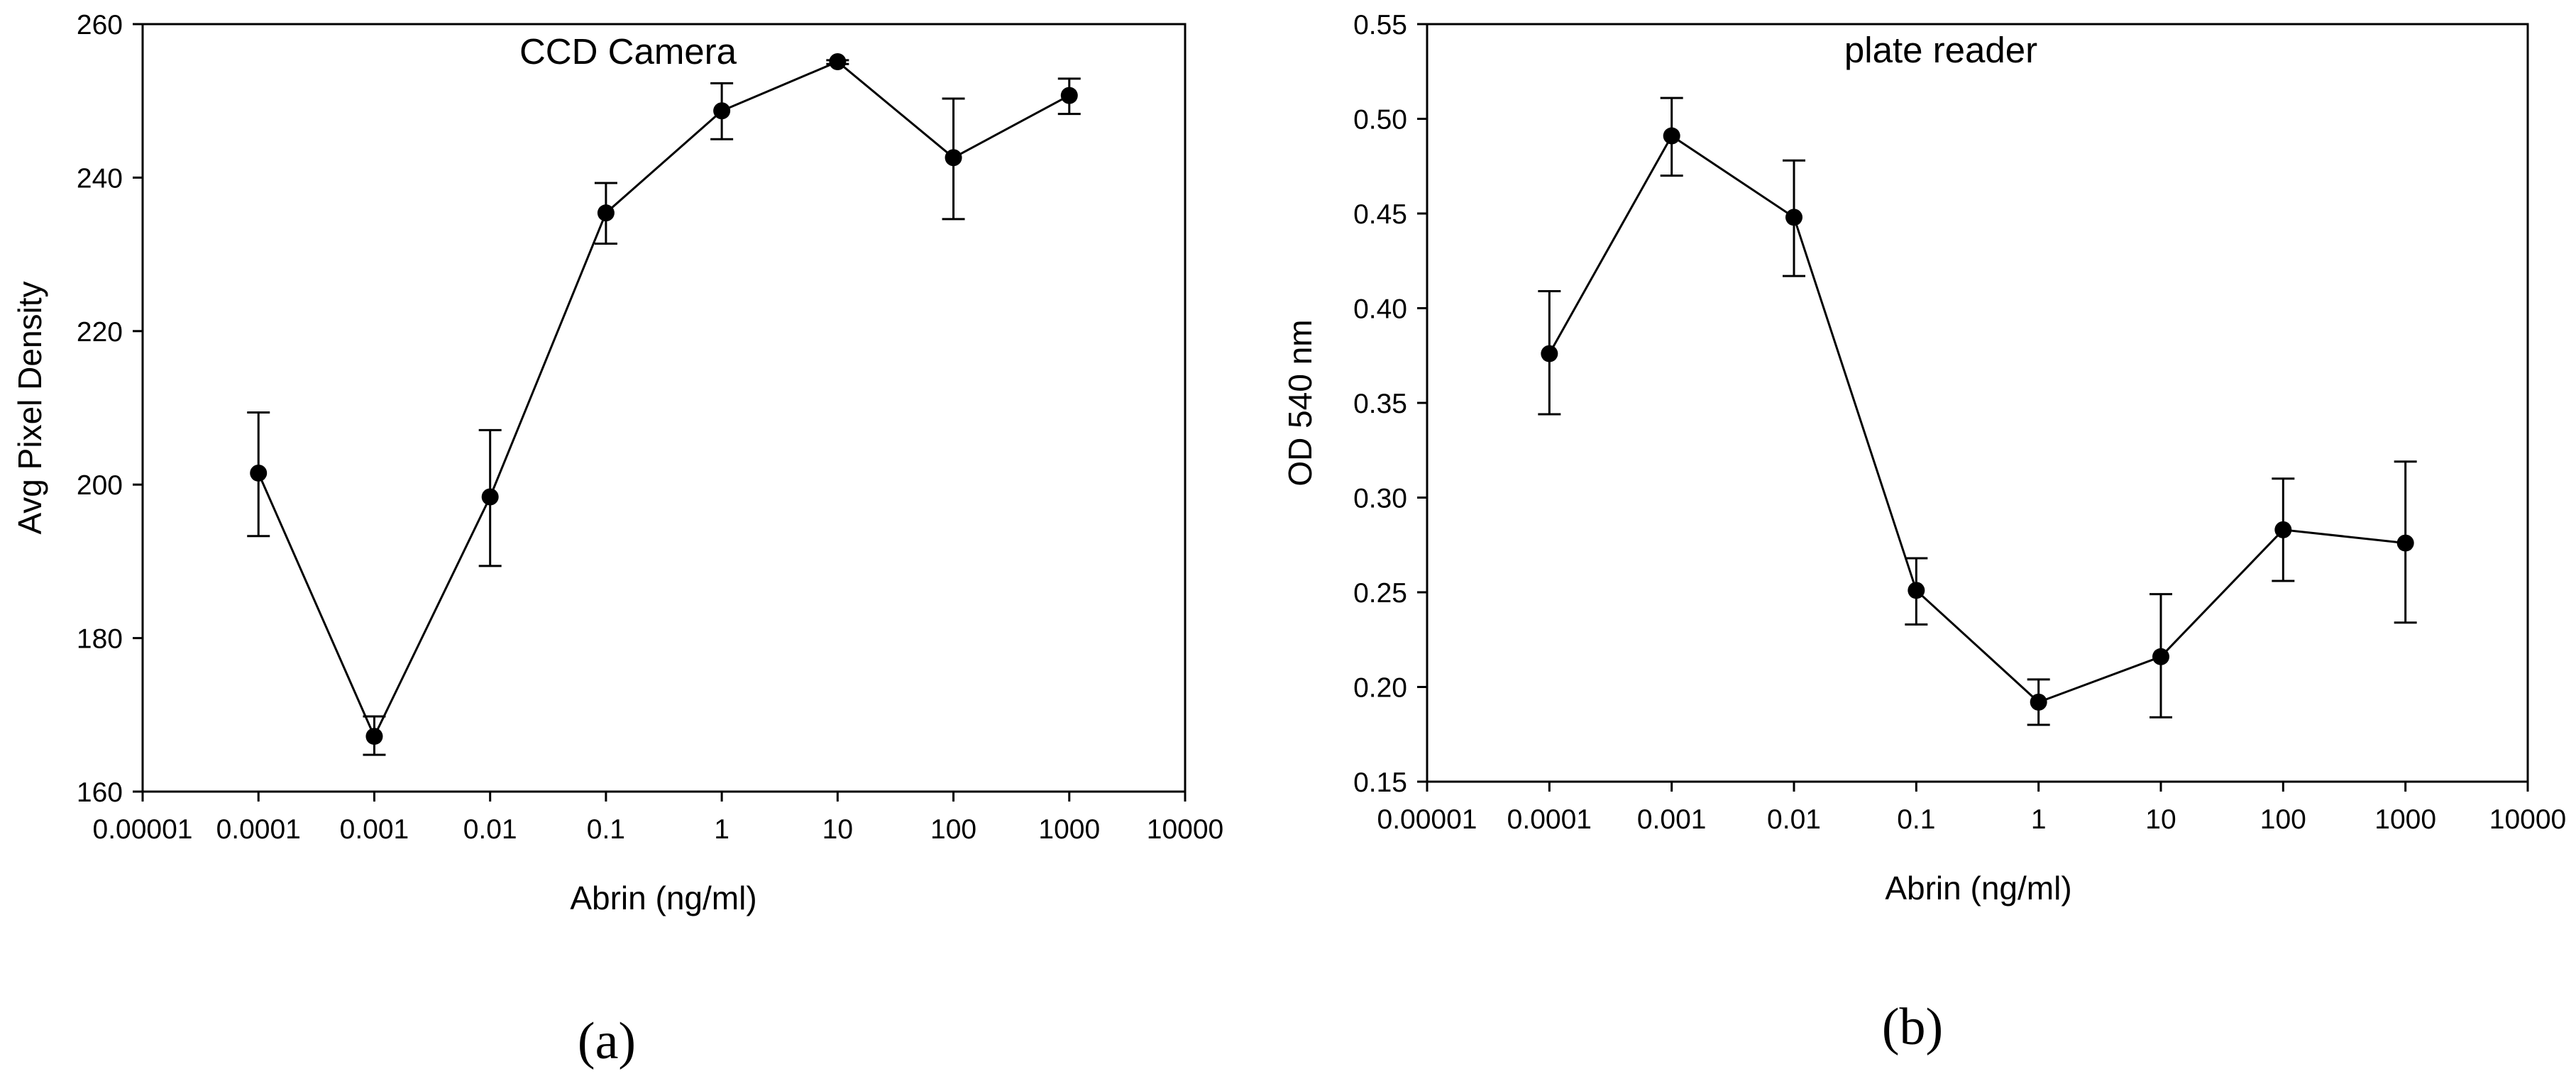  What do you see at coordinates (1380, 214) in the screenshot?
I see `y-tick-label: 0.45` at bounding box center [1380, 214].